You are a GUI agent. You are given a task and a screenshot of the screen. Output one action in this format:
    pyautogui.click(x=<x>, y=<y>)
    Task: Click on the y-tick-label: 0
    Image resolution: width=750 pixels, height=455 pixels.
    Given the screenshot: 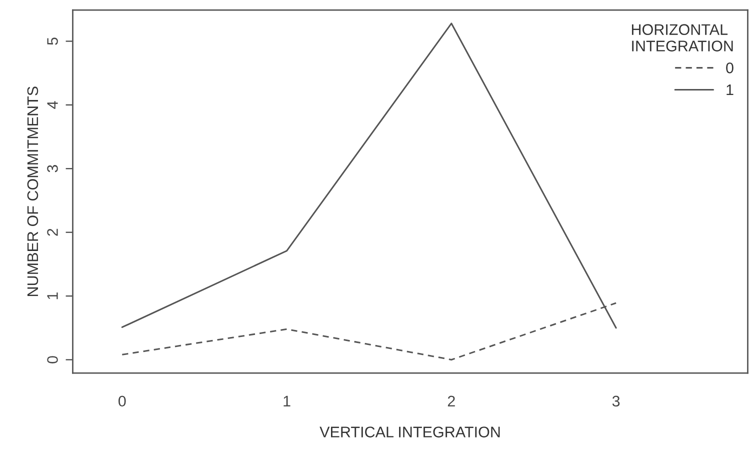 What is the action you would take?
    pyautogui.click(x=52, y=360)
    